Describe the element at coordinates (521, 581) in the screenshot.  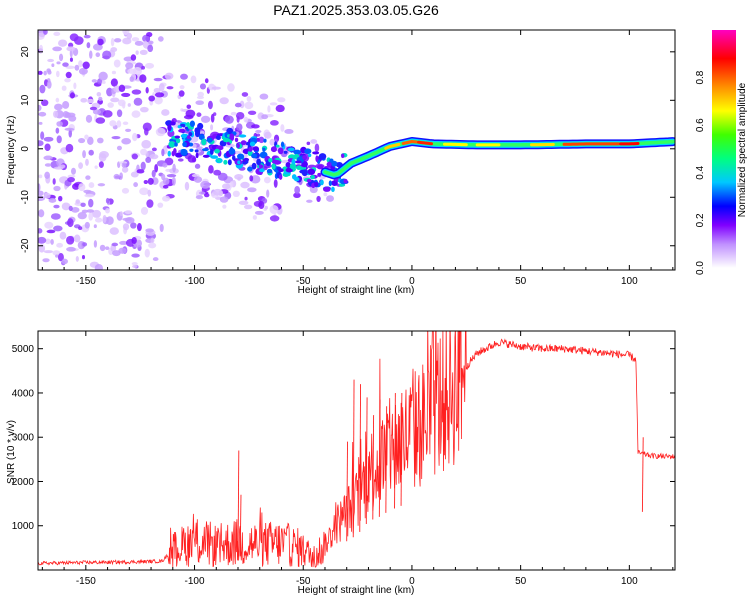
I see `snr-xtick-label: 50` at that location.